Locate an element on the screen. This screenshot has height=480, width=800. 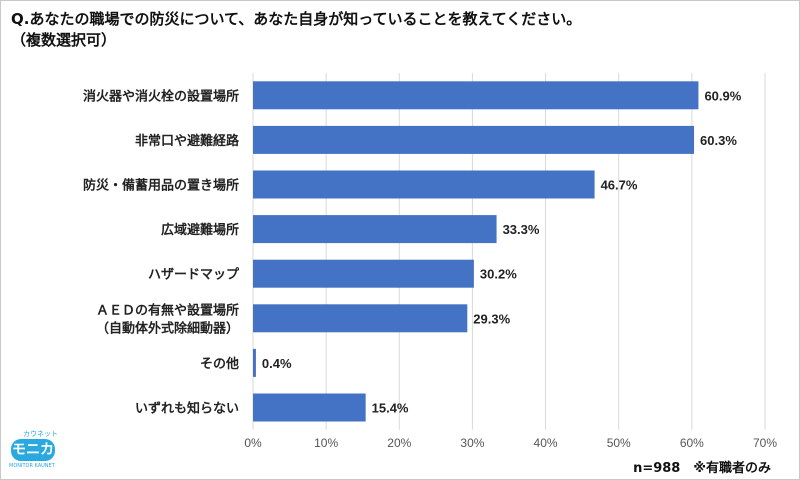
data-label: 33.3% is located at coordinates (521, 229).